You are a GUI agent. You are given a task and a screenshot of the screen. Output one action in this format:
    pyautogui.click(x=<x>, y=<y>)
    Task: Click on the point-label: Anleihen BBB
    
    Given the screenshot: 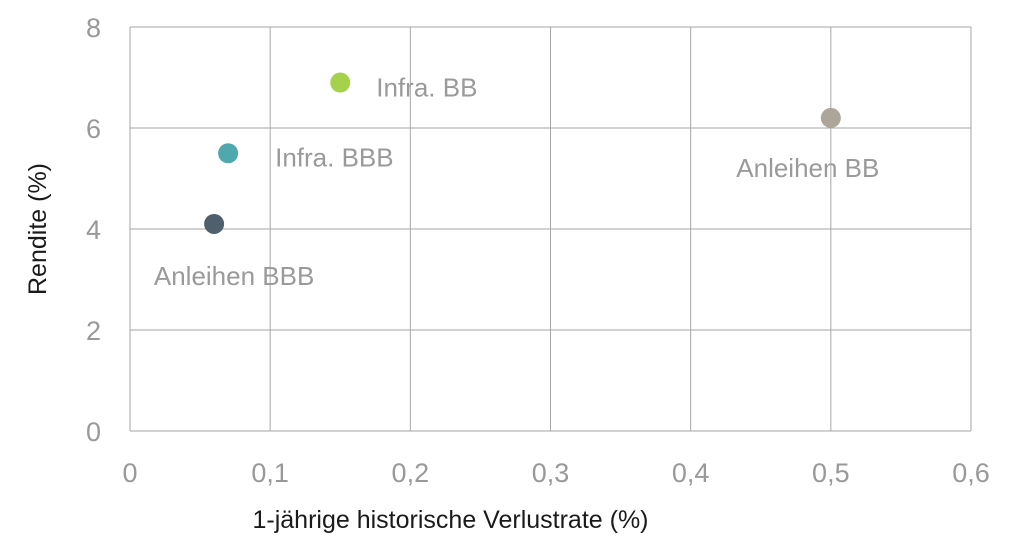 What is the action you would take?
    pyautogui.click(x=234, y=276)
    